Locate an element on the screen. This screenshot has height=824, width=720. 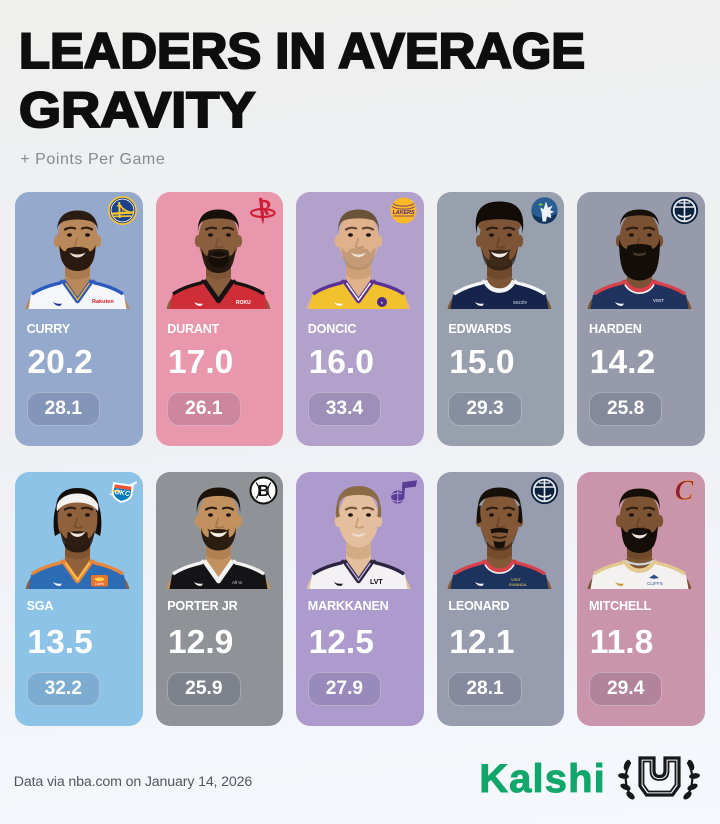
svg-text: ROKU is located at coordinates (243, 303).